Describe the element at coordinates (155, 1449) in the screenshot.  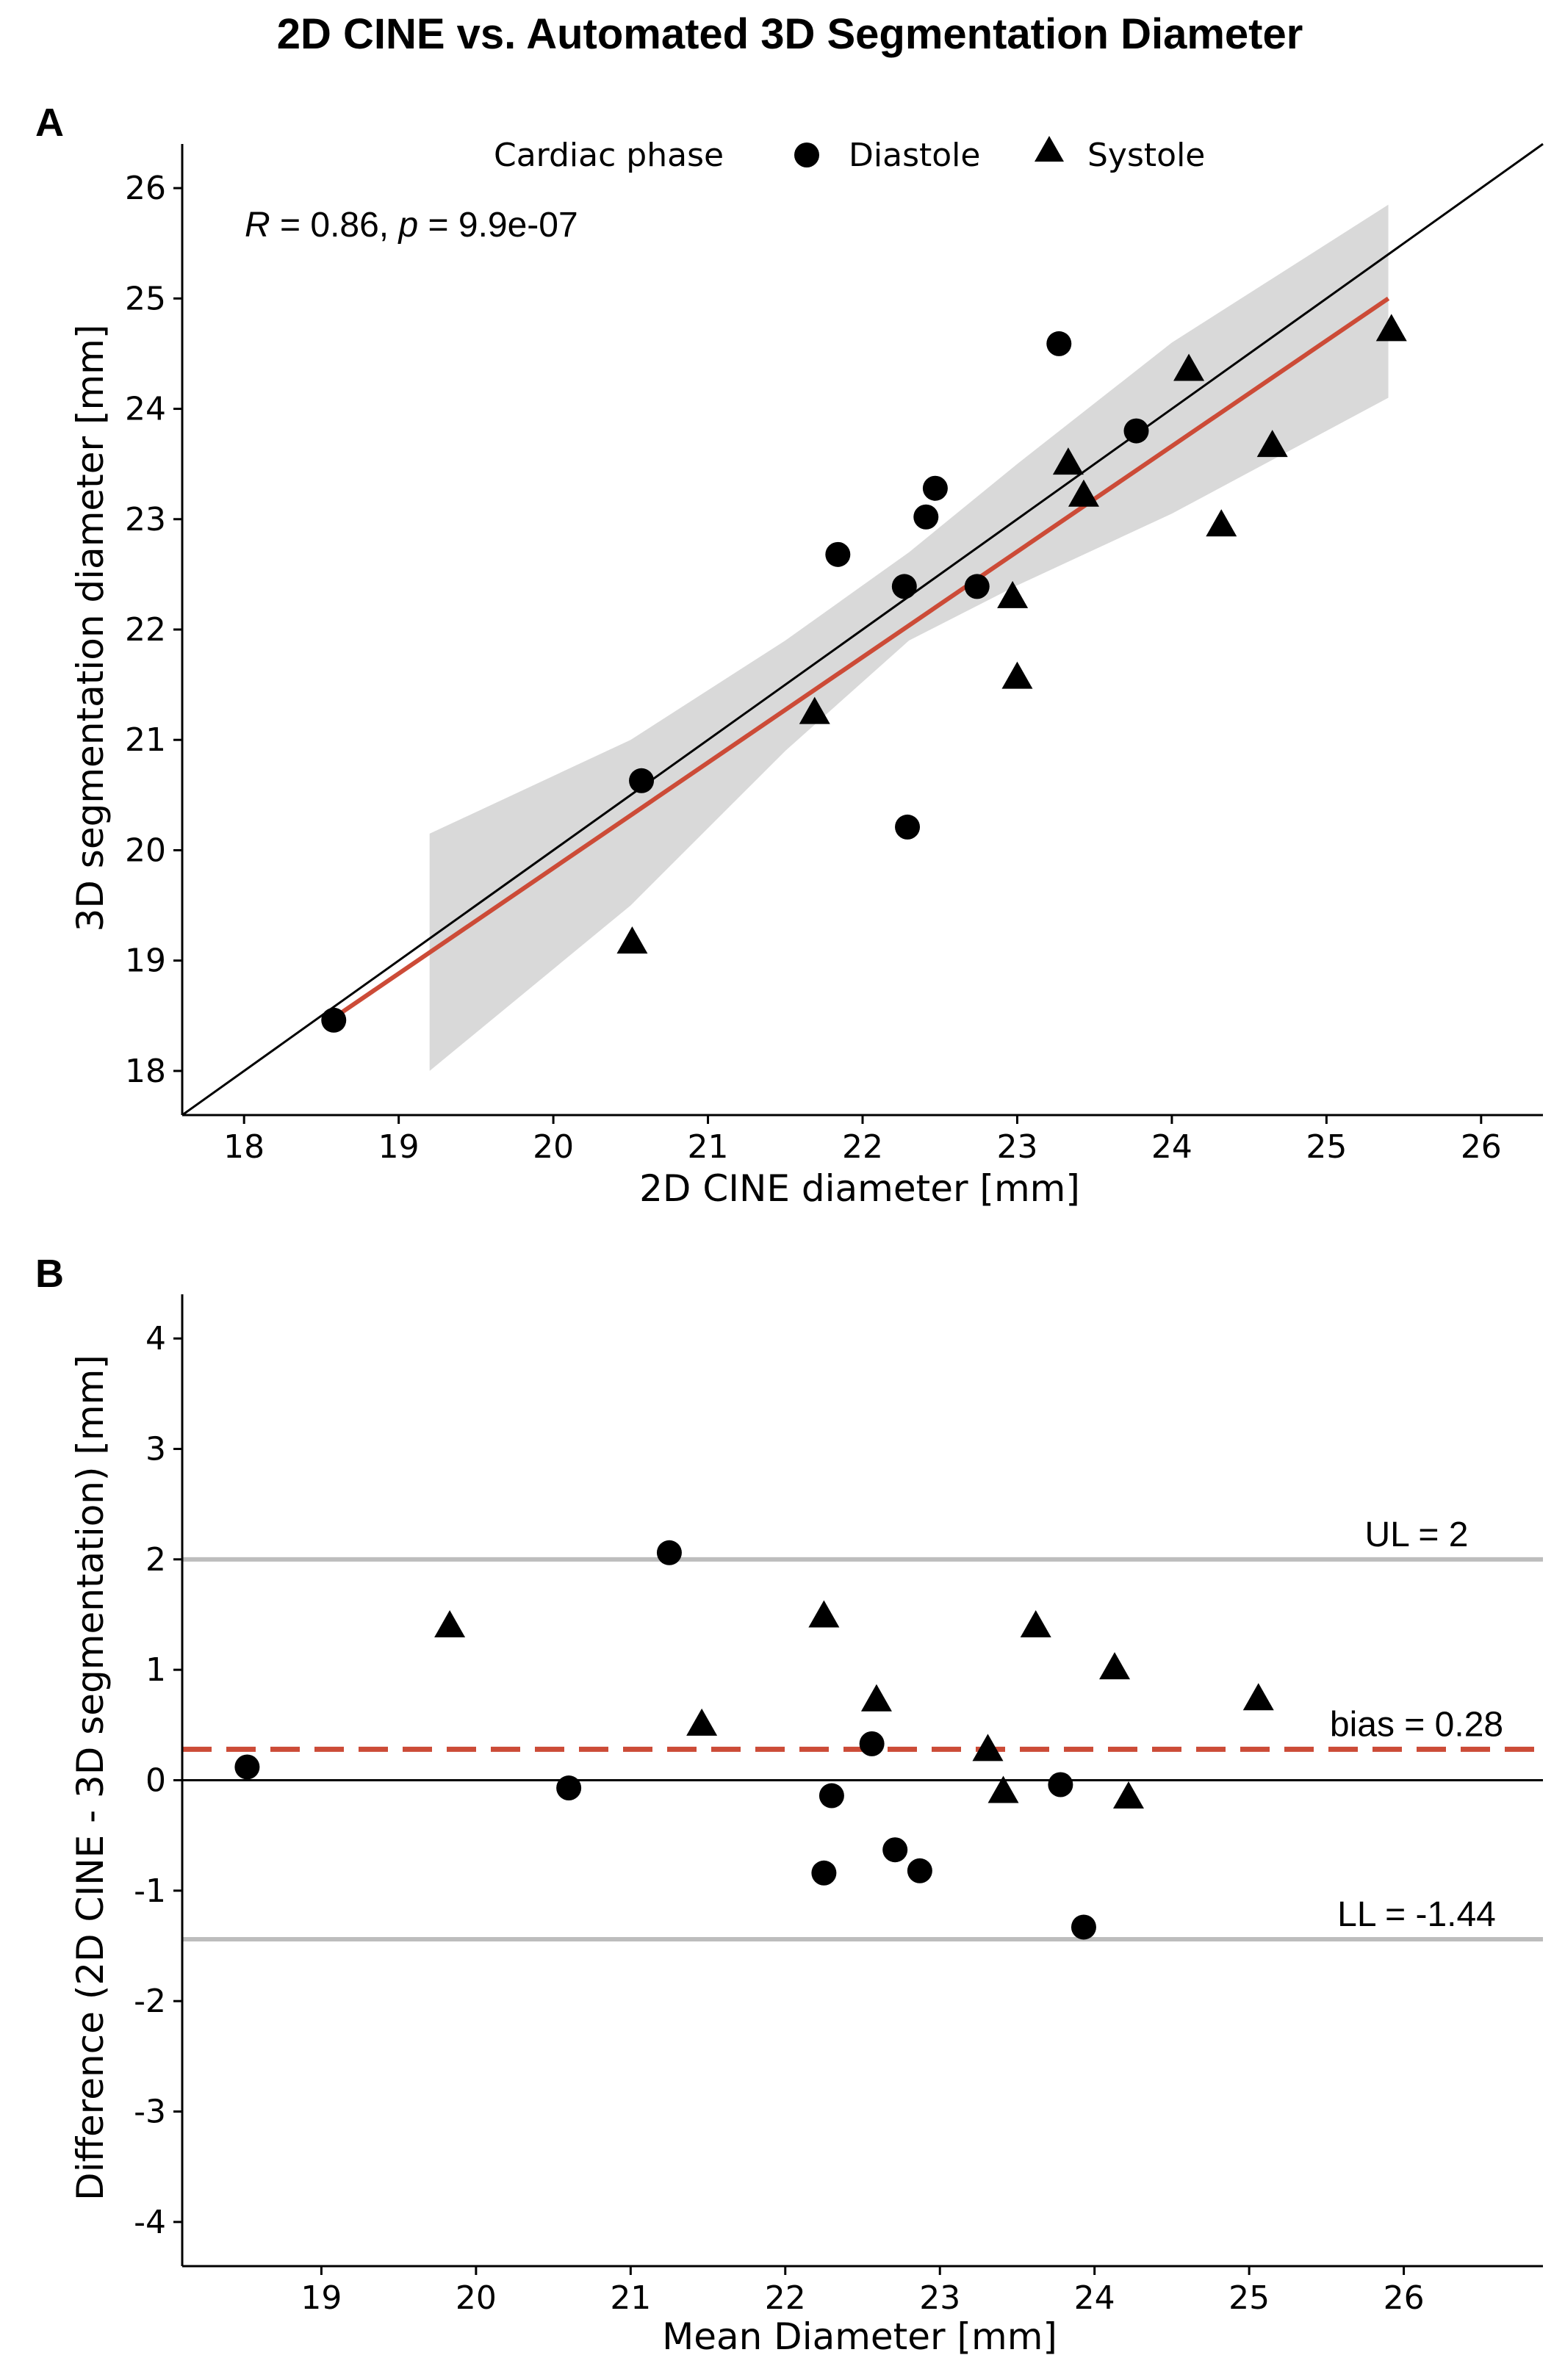
I see `y-tick-label: 3` at that location.